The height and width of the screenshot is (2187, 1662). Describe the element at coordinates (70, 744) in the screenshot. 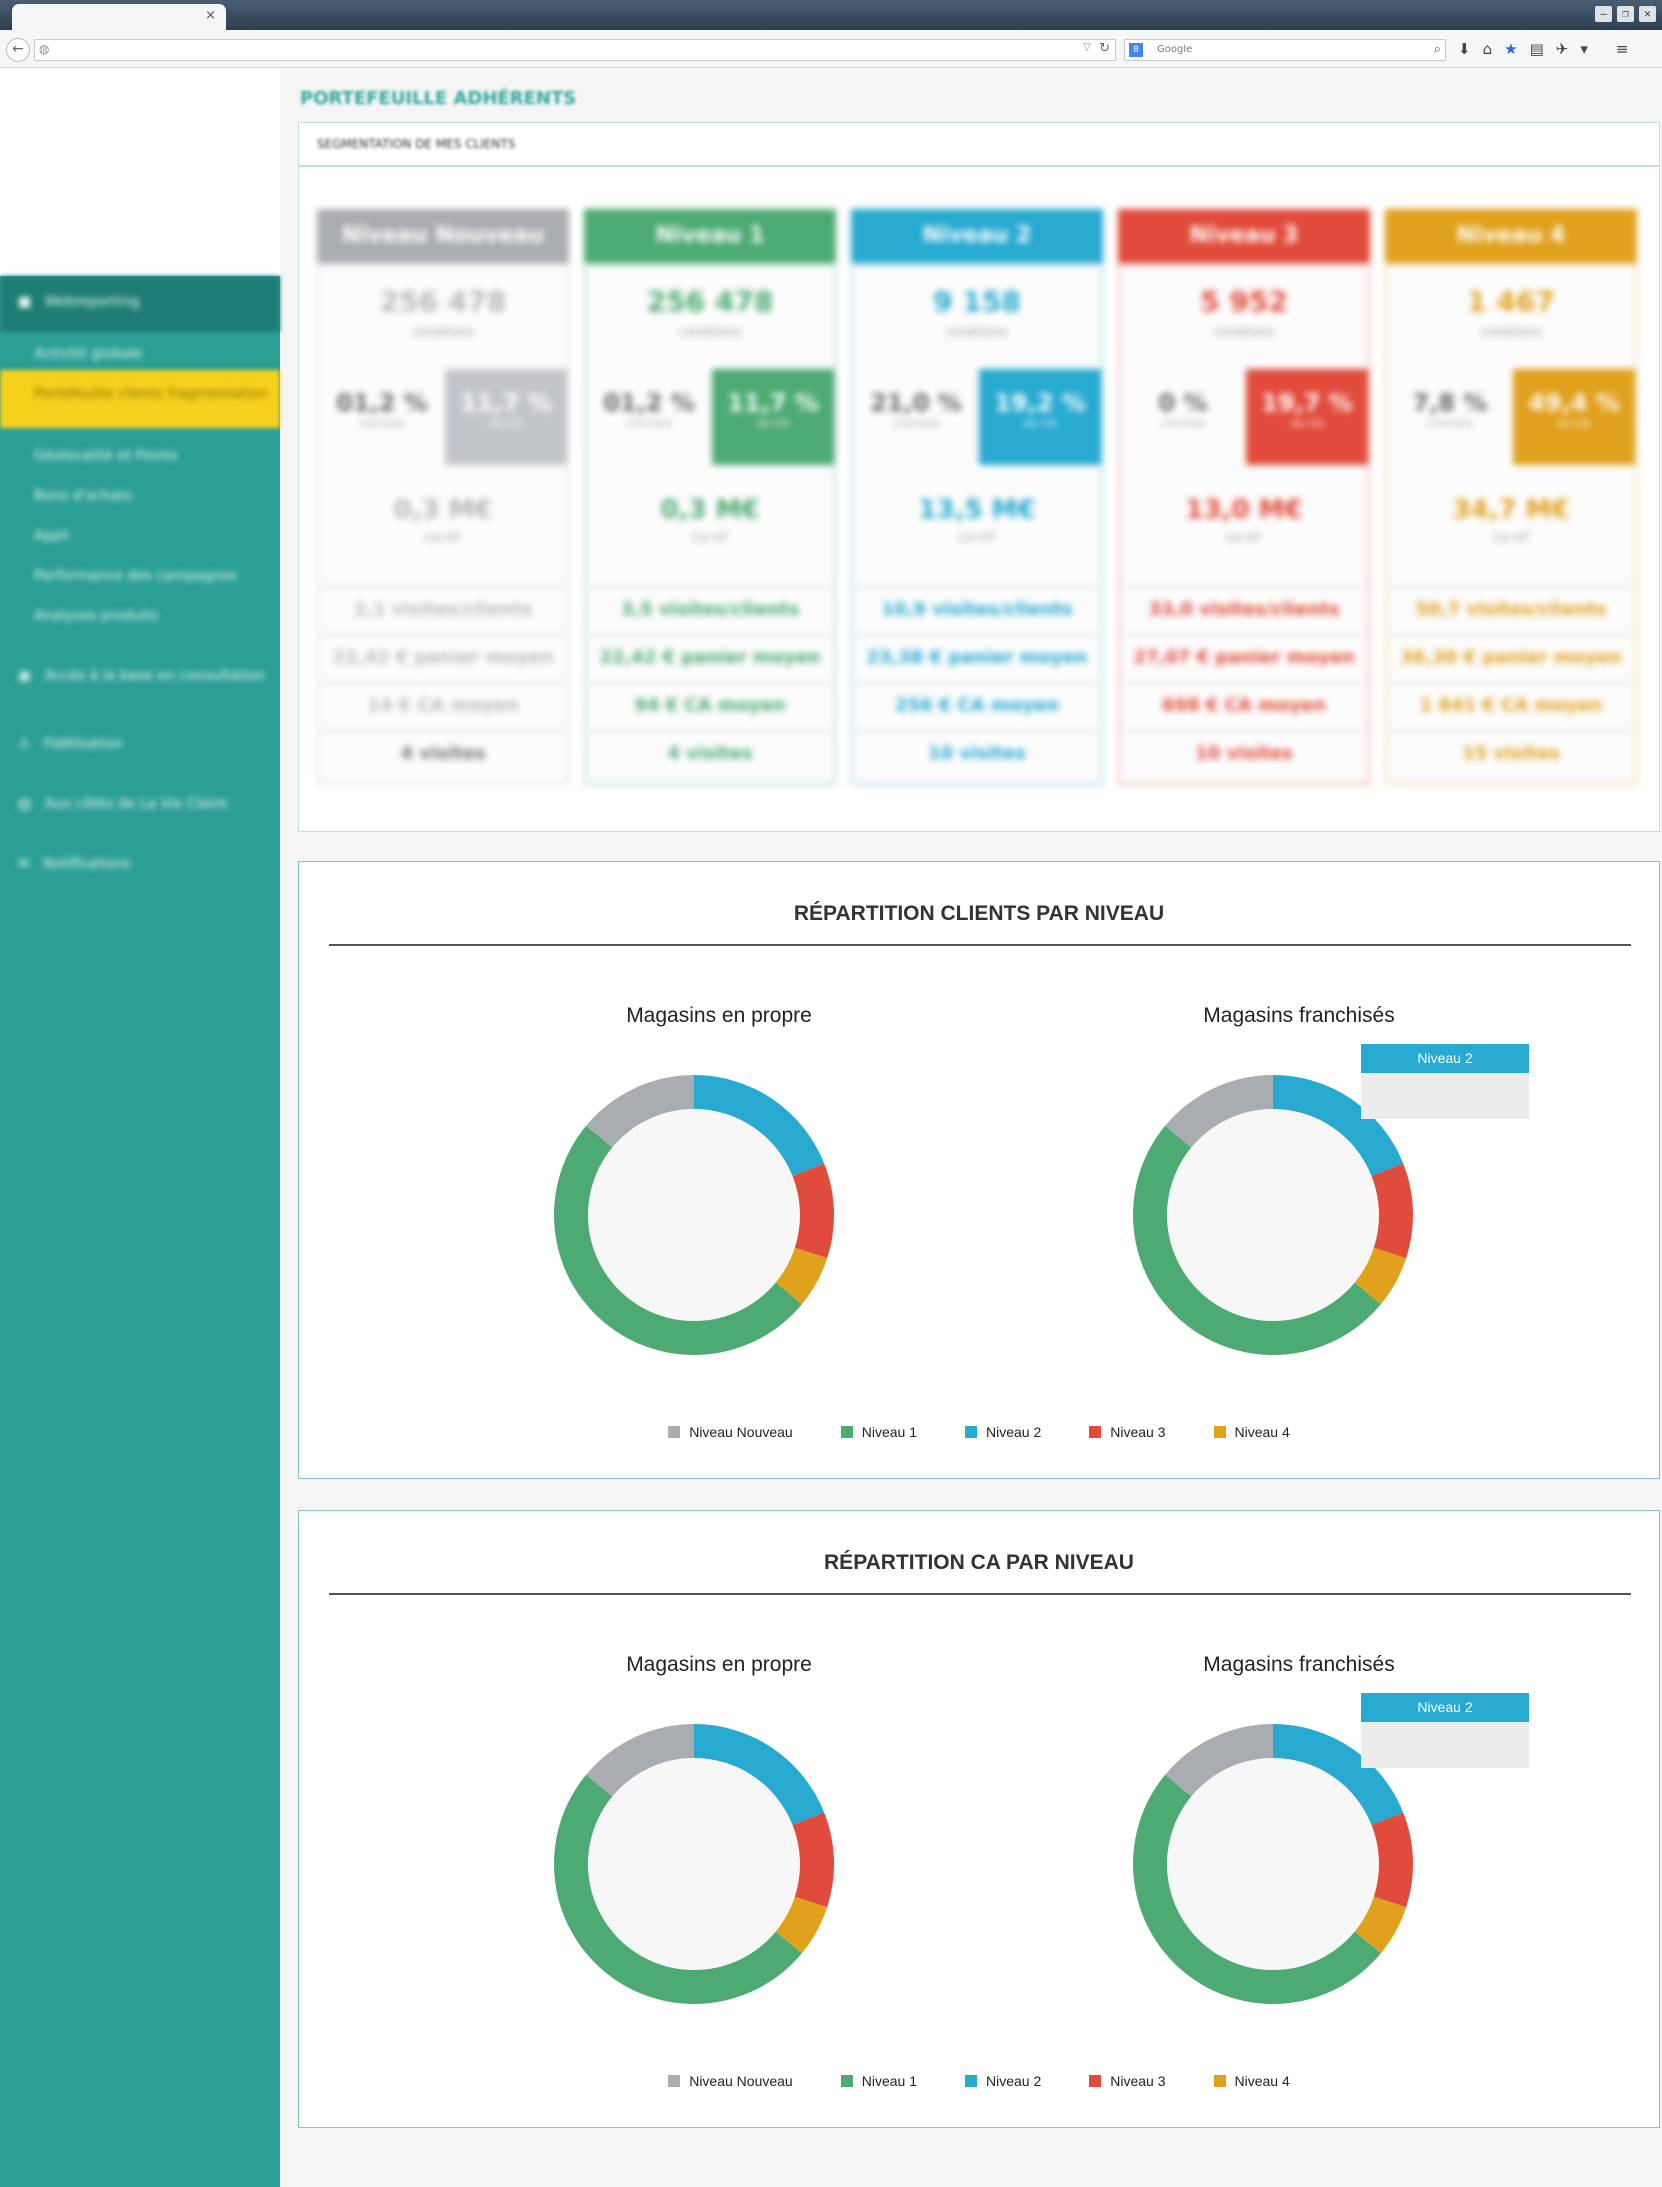

I see `sidebar-item-fidelisation: ♙ Fidélisation` at that location.